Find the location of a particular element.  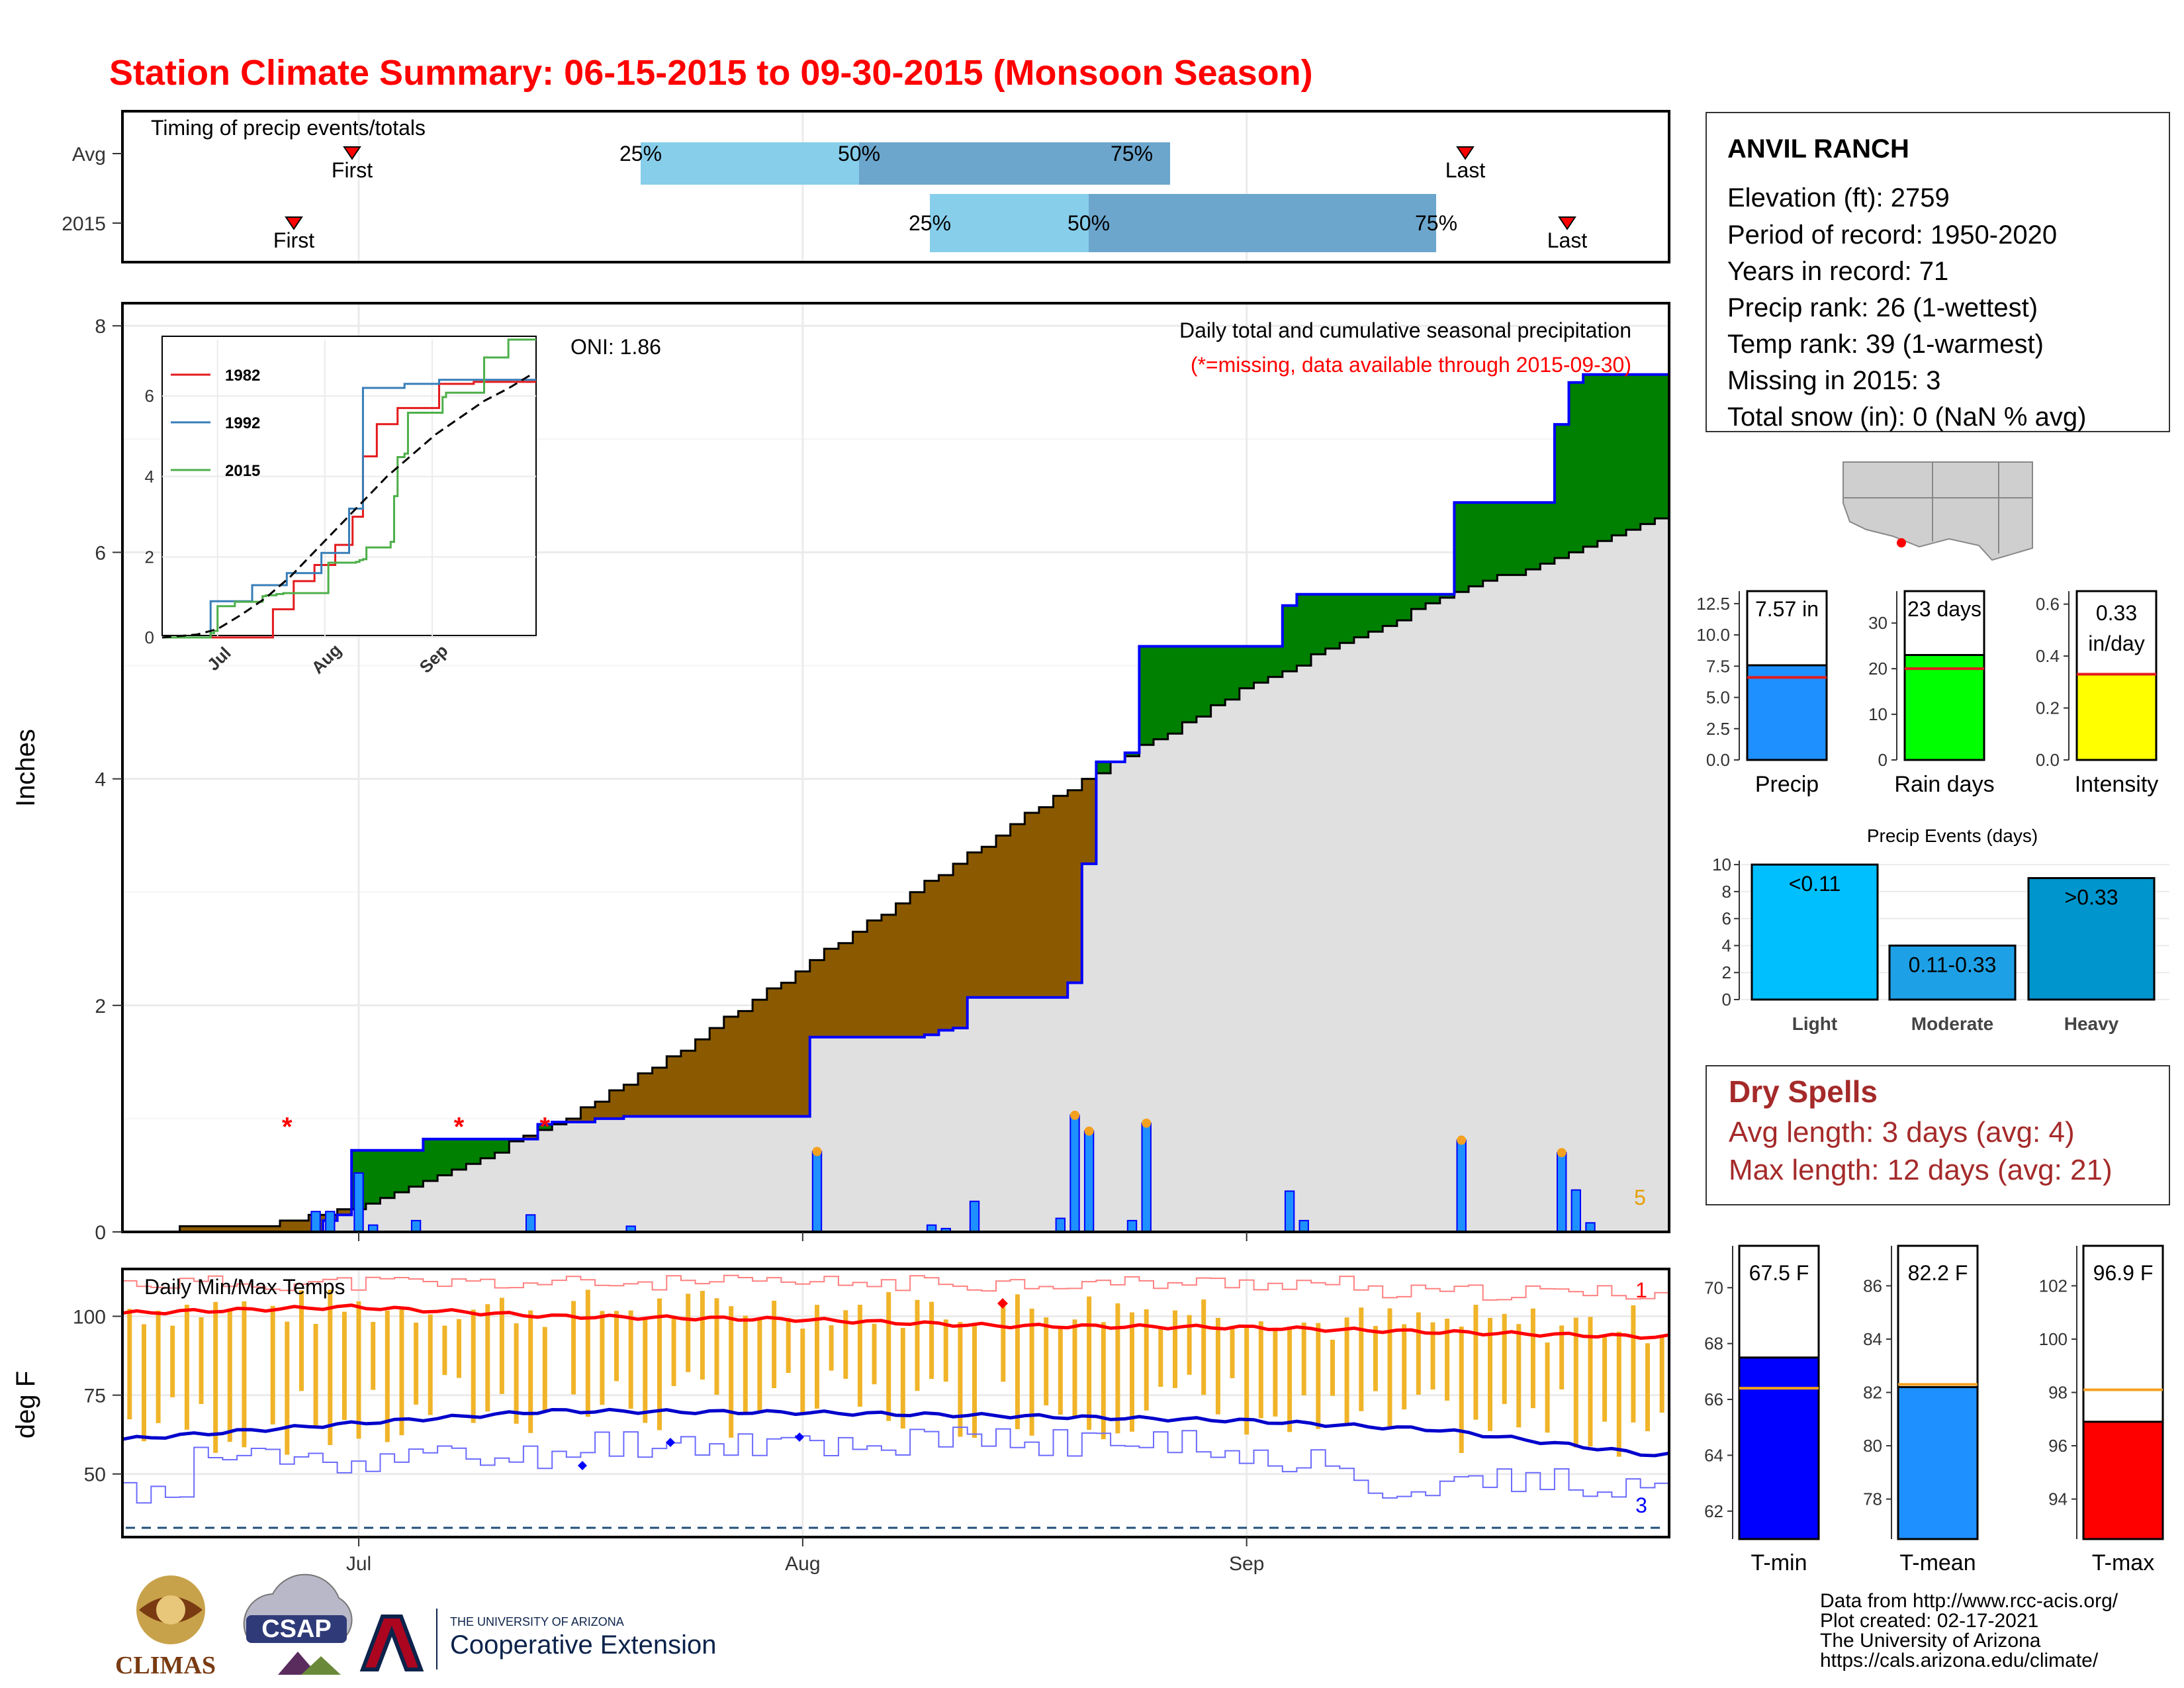

avg-last-label: Last is located at coordinates (1465, 170).